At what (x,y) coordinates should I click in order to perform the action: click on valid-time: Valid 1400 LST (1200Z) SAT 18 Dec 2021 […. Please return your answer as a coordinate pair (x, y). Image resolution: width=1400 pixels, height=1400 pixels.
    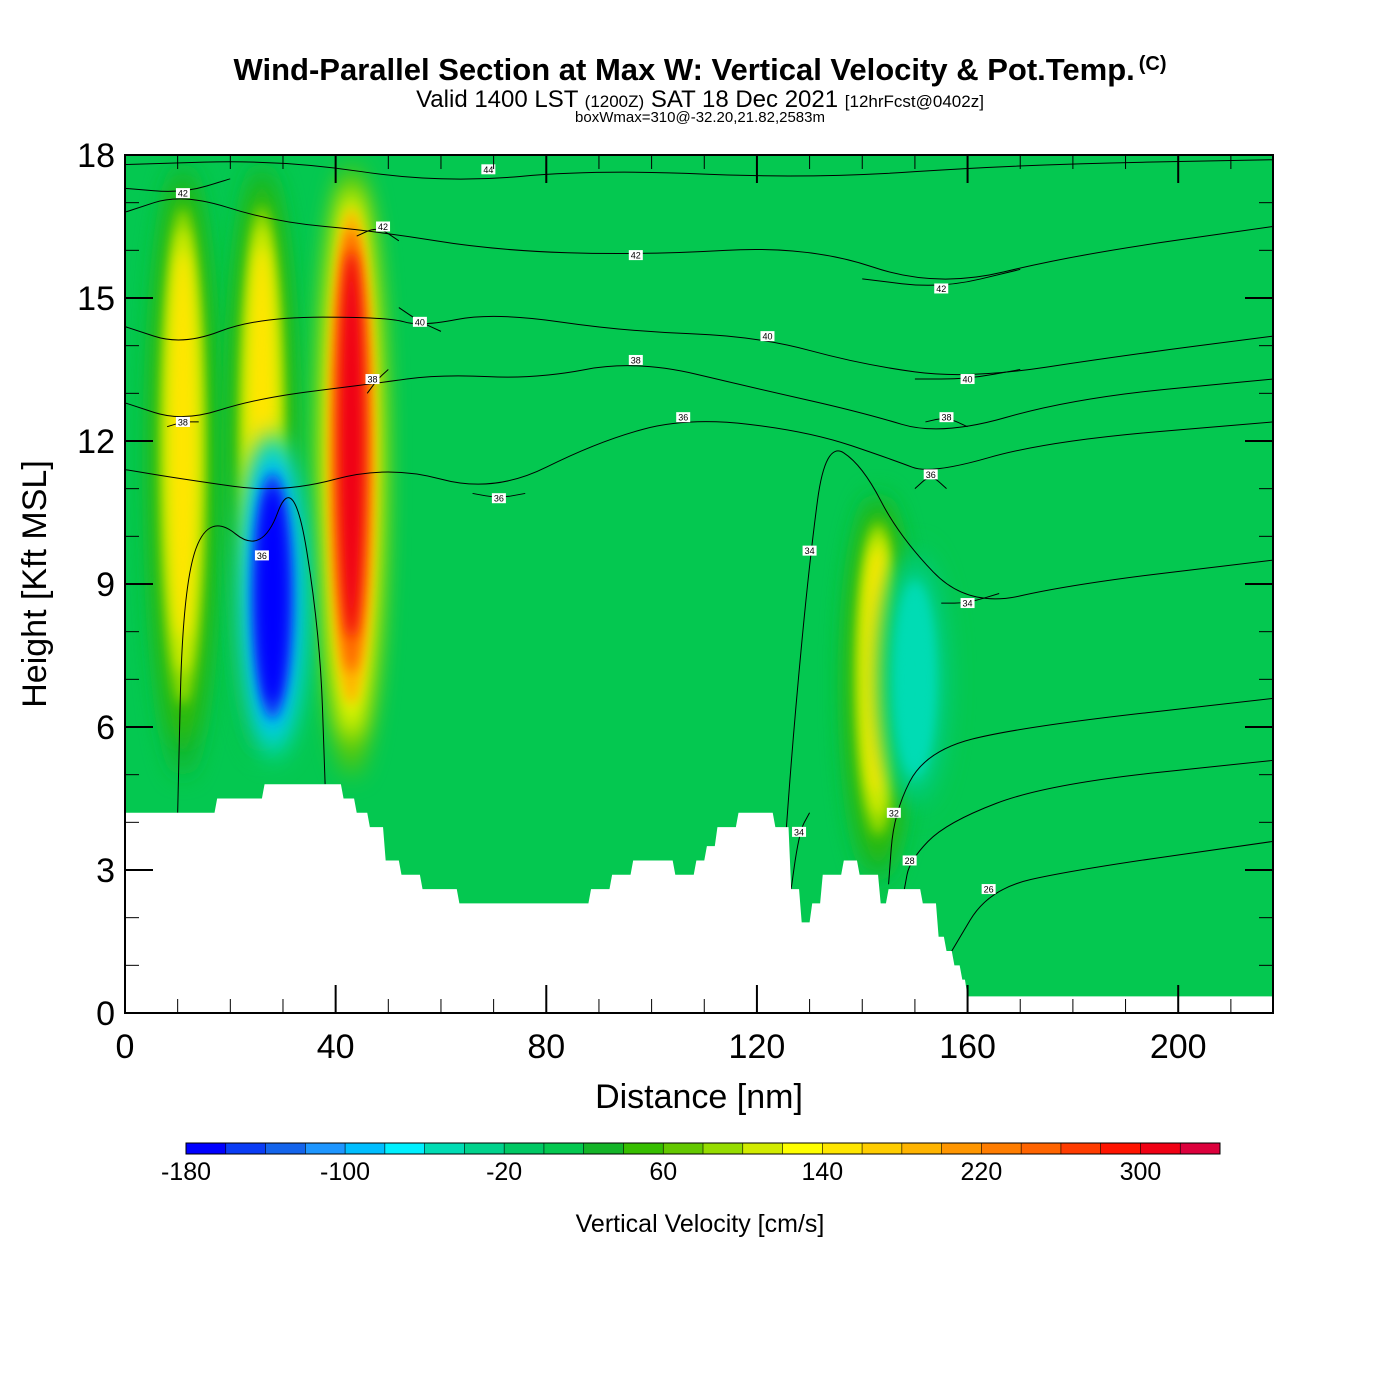
    Looking at the image, I should click on (700, 99).